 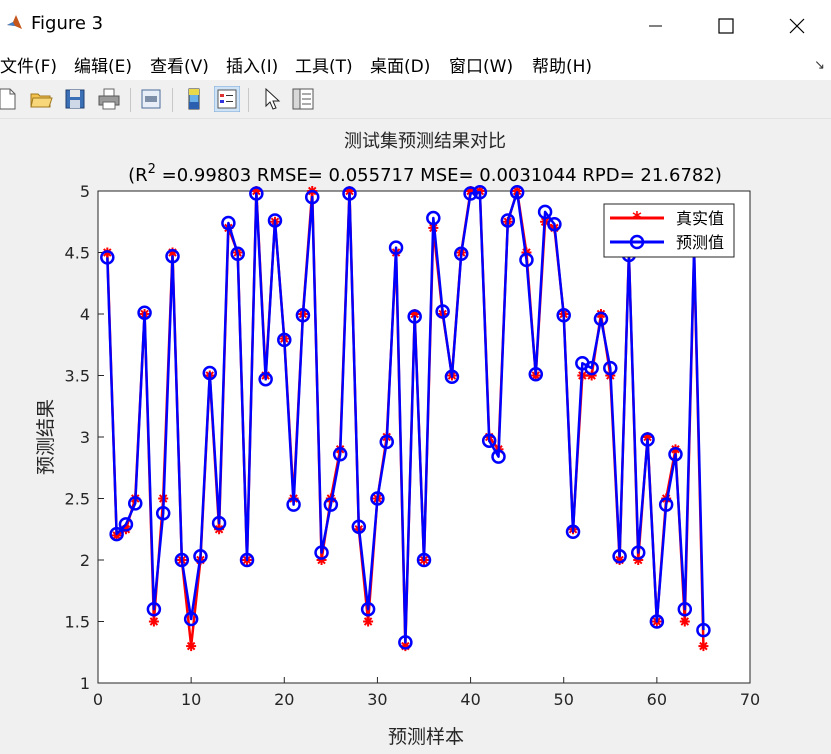 I want to click on legend-label-pred: 预测值, so click(x=700, y=242).